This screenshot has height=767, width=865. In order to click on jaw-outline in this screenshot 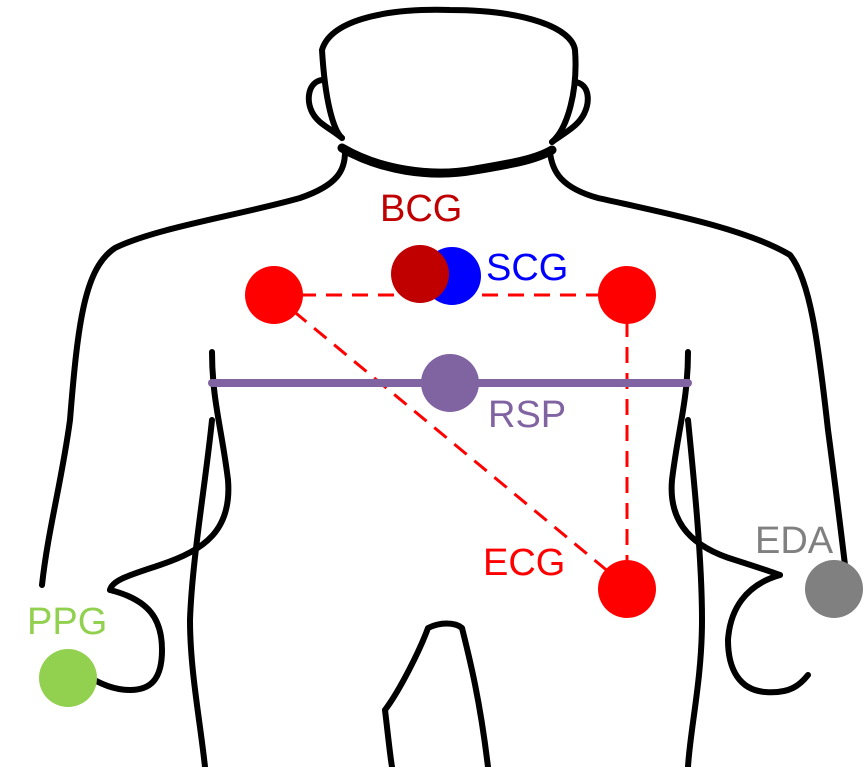, I will do `click(447, 160)`.